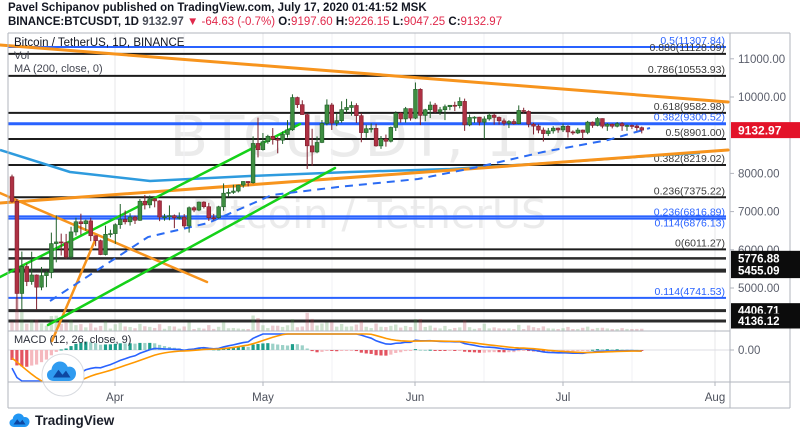 The height and width of the screenshot is (437, 800). Describe the element at coordinates (75, 420) in the screenshot. I see `tradingview-wordmark: TradingView` at that location.